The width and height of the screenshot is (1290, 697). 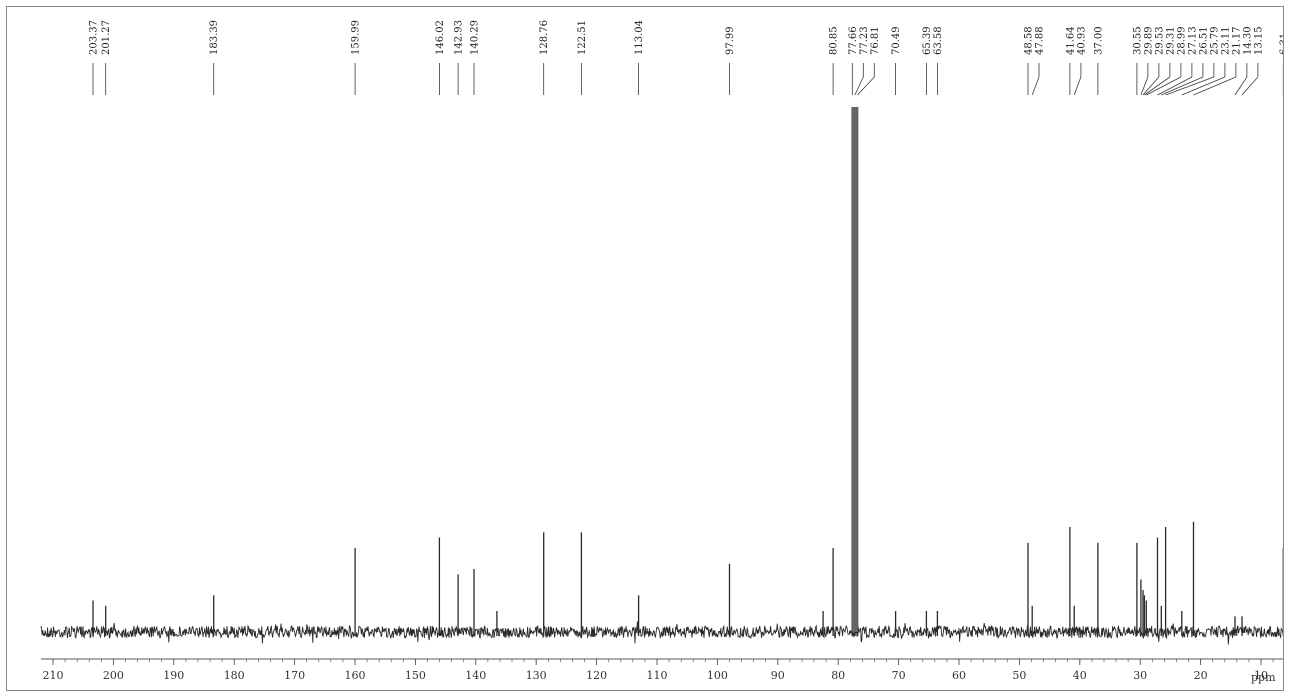 What do you see at coordinates (475, 675) in the screenshot?
I see `x-axis-tick-label: 140` at bounding box center [475, 675].